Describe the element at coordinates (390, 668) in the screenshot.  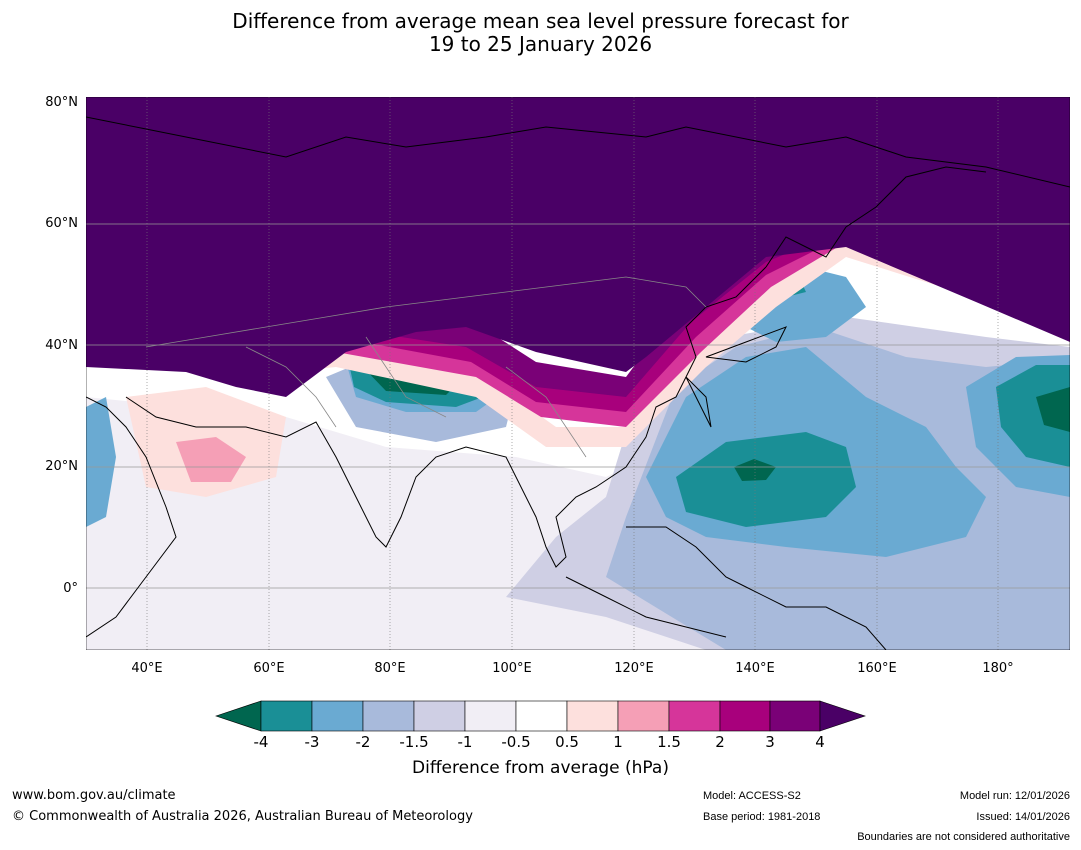
I see `lon-label-80e: 80°E` at that location.